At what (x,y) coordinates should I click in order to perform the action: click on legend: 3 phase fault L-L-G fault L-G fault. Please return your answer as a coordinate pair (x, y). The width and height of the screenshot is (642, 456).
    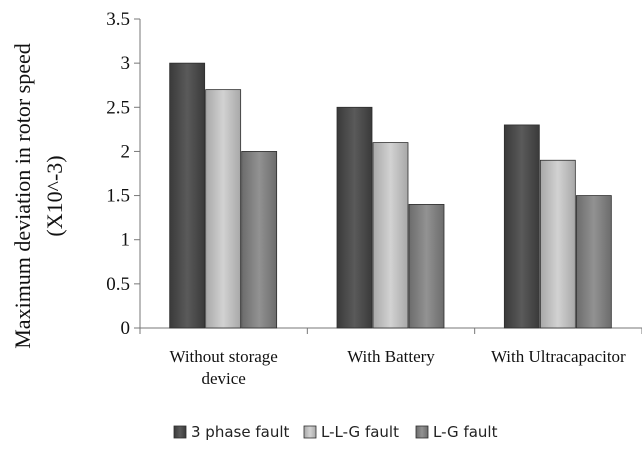
    Looking at the image, I should click on (335, 432).